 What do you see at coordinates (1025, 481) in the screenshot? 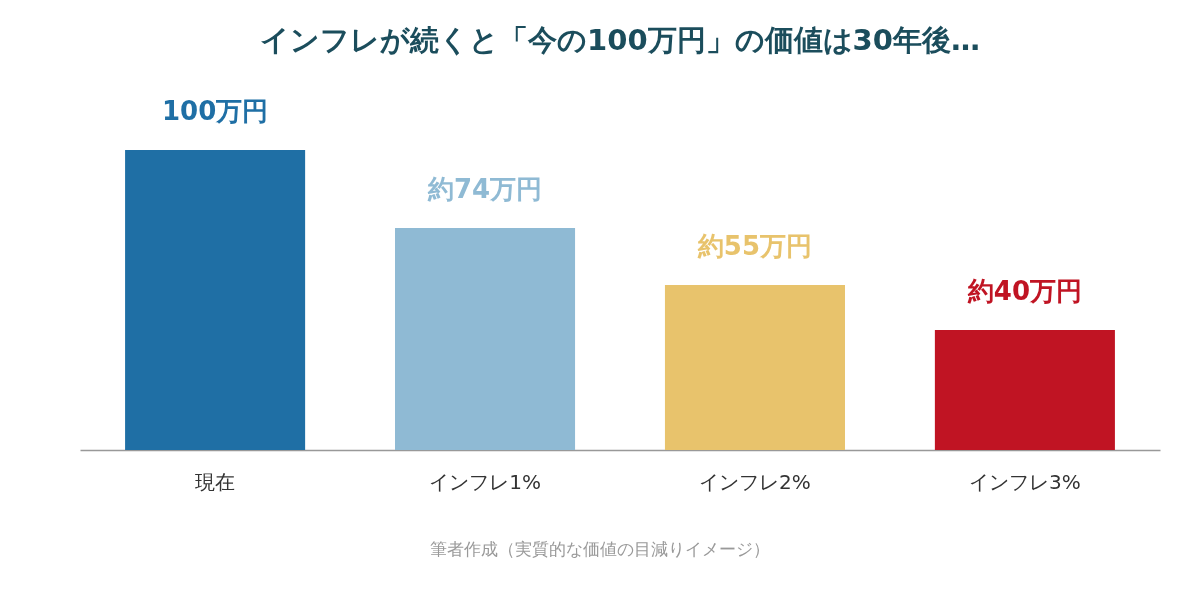
I see `x-tick-label: インフレ3%` at bounding box center [1025, 481].